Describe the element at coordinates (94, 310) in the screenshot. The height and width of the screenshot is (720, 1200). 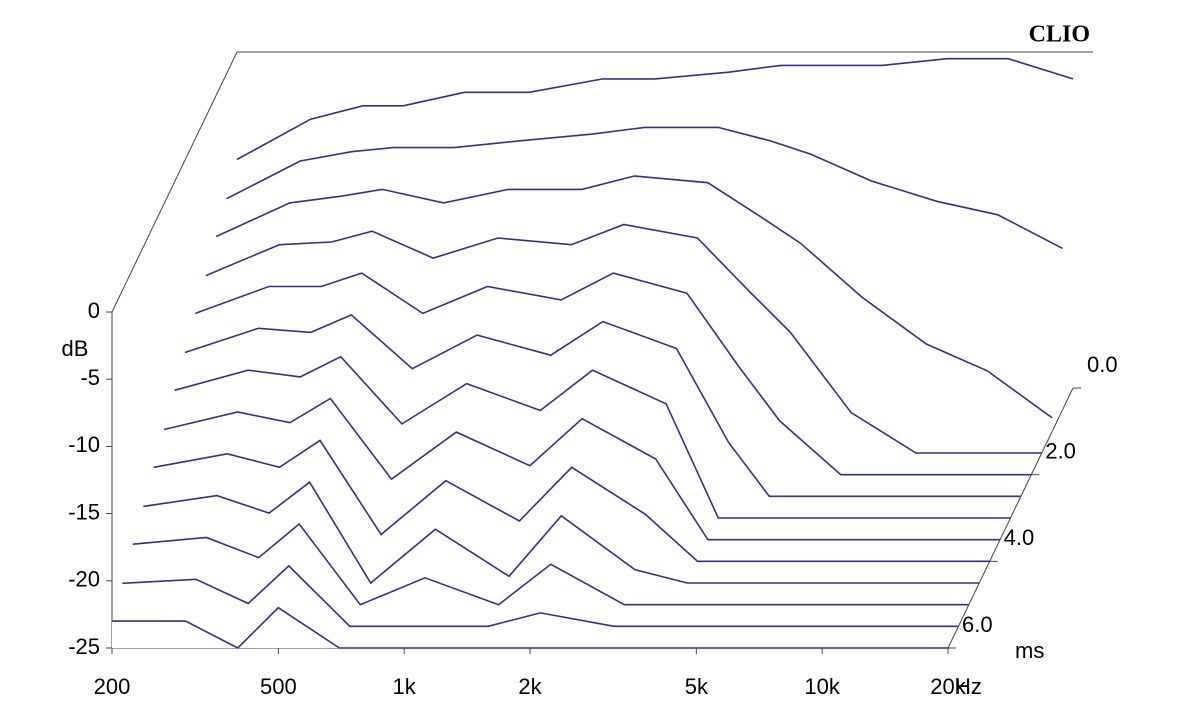
I see `y-tick-label: 0` at that location.